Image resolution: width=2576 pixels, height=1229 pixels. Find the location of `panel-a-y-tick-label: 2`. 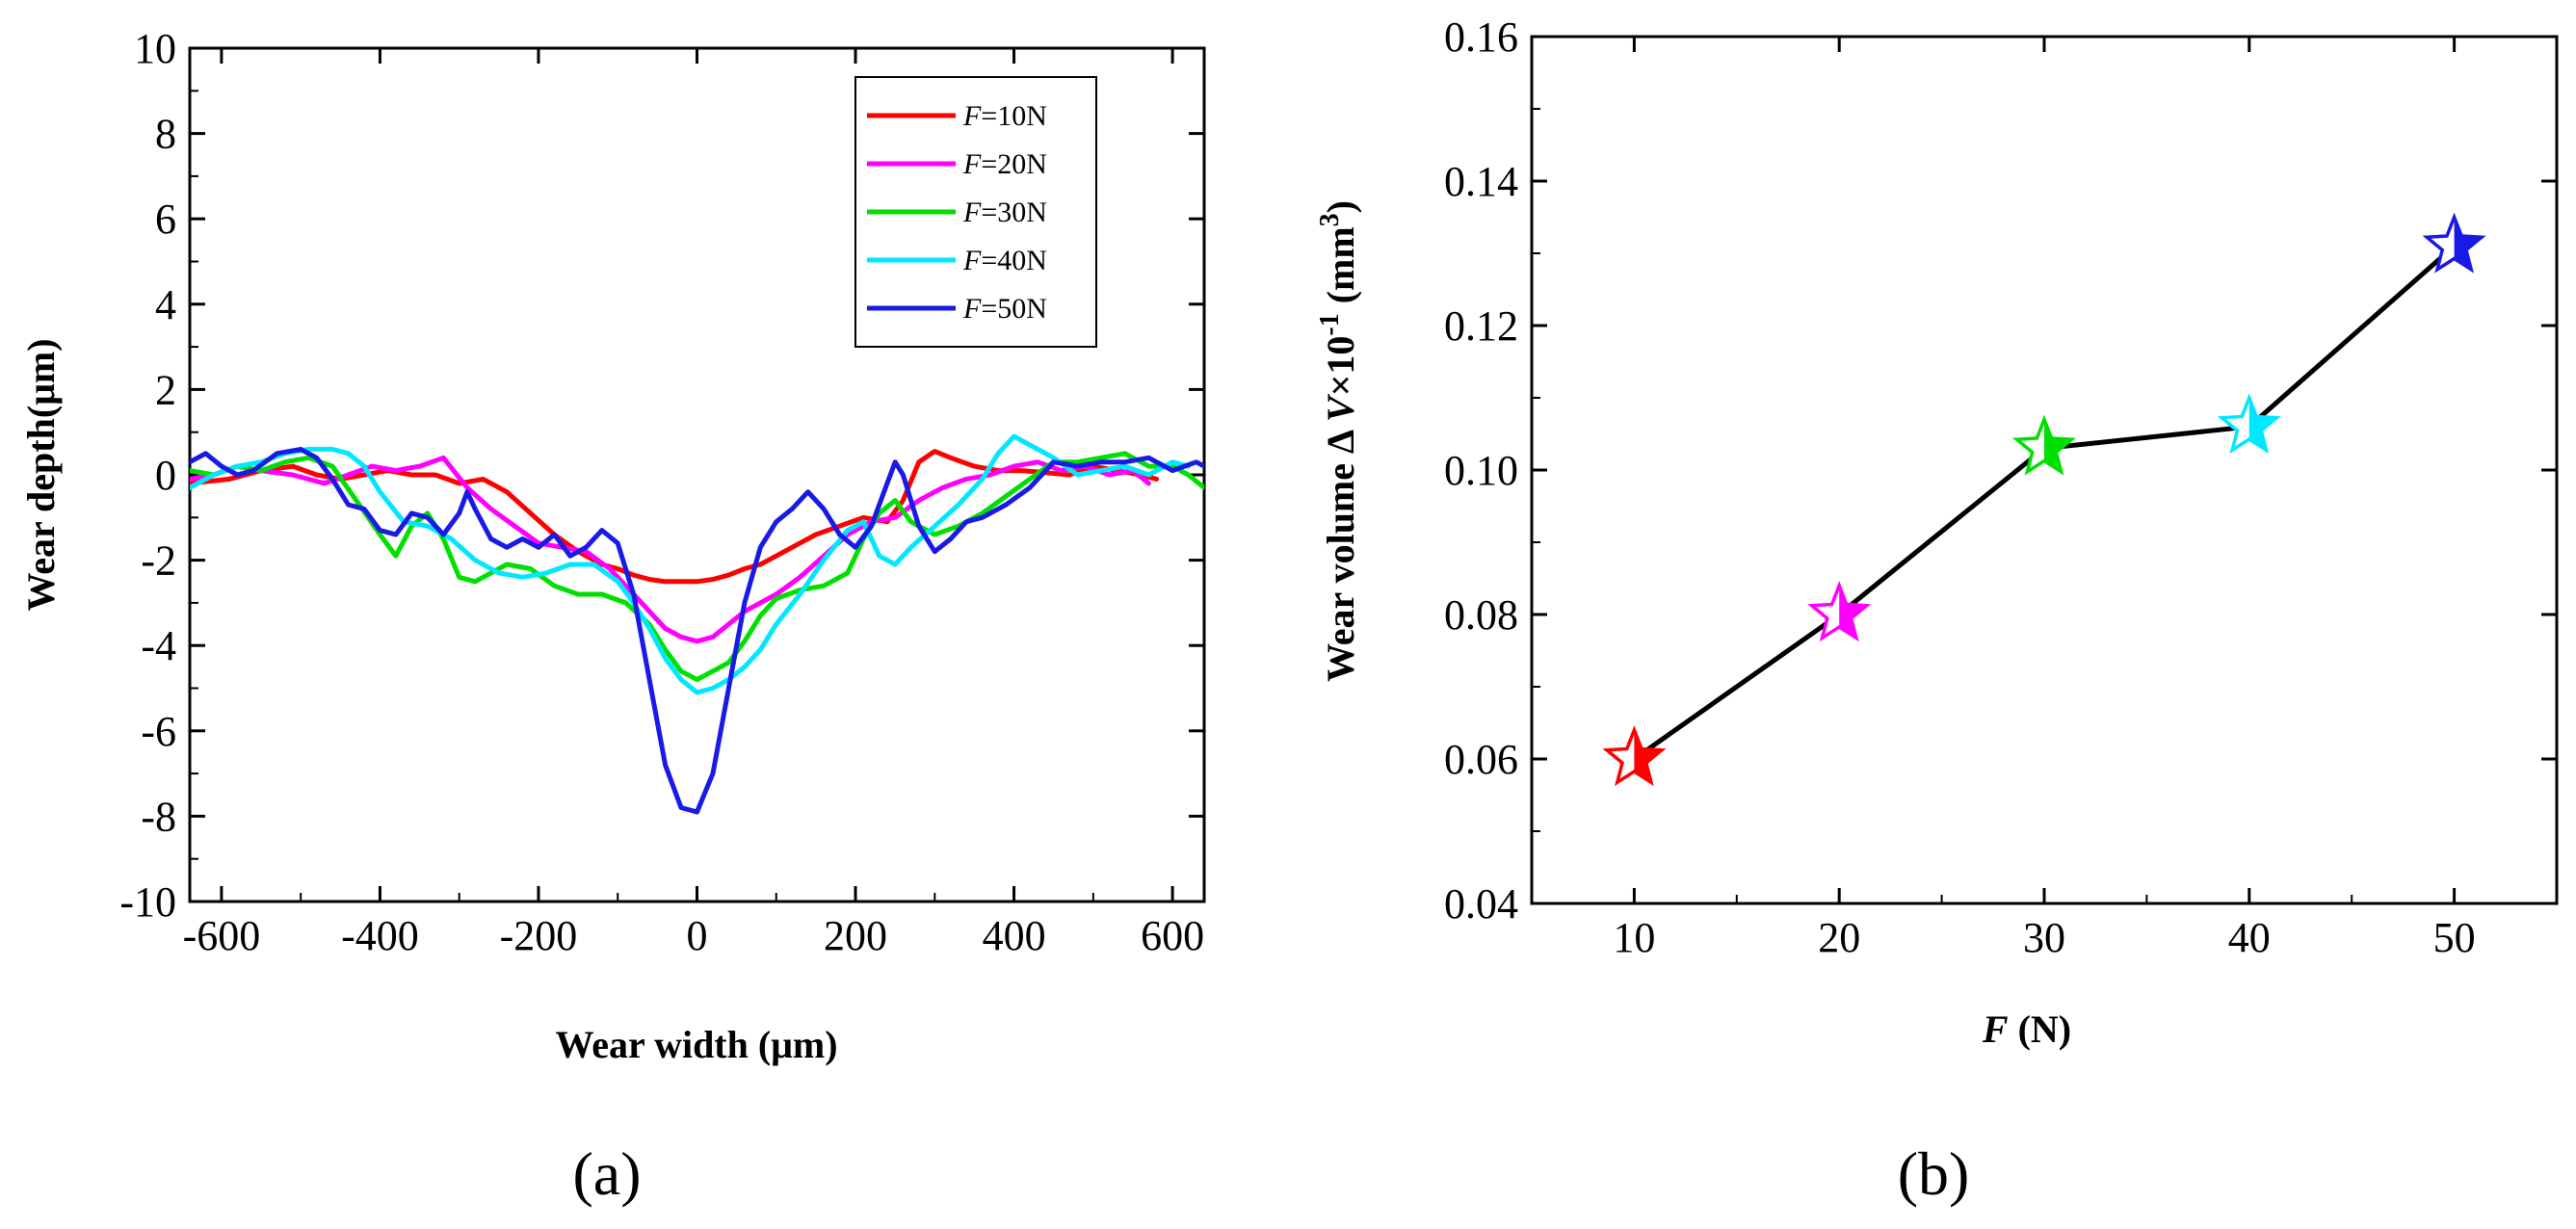

panel-a-y-tick-label: 2 is located at coordinates (166, 389).